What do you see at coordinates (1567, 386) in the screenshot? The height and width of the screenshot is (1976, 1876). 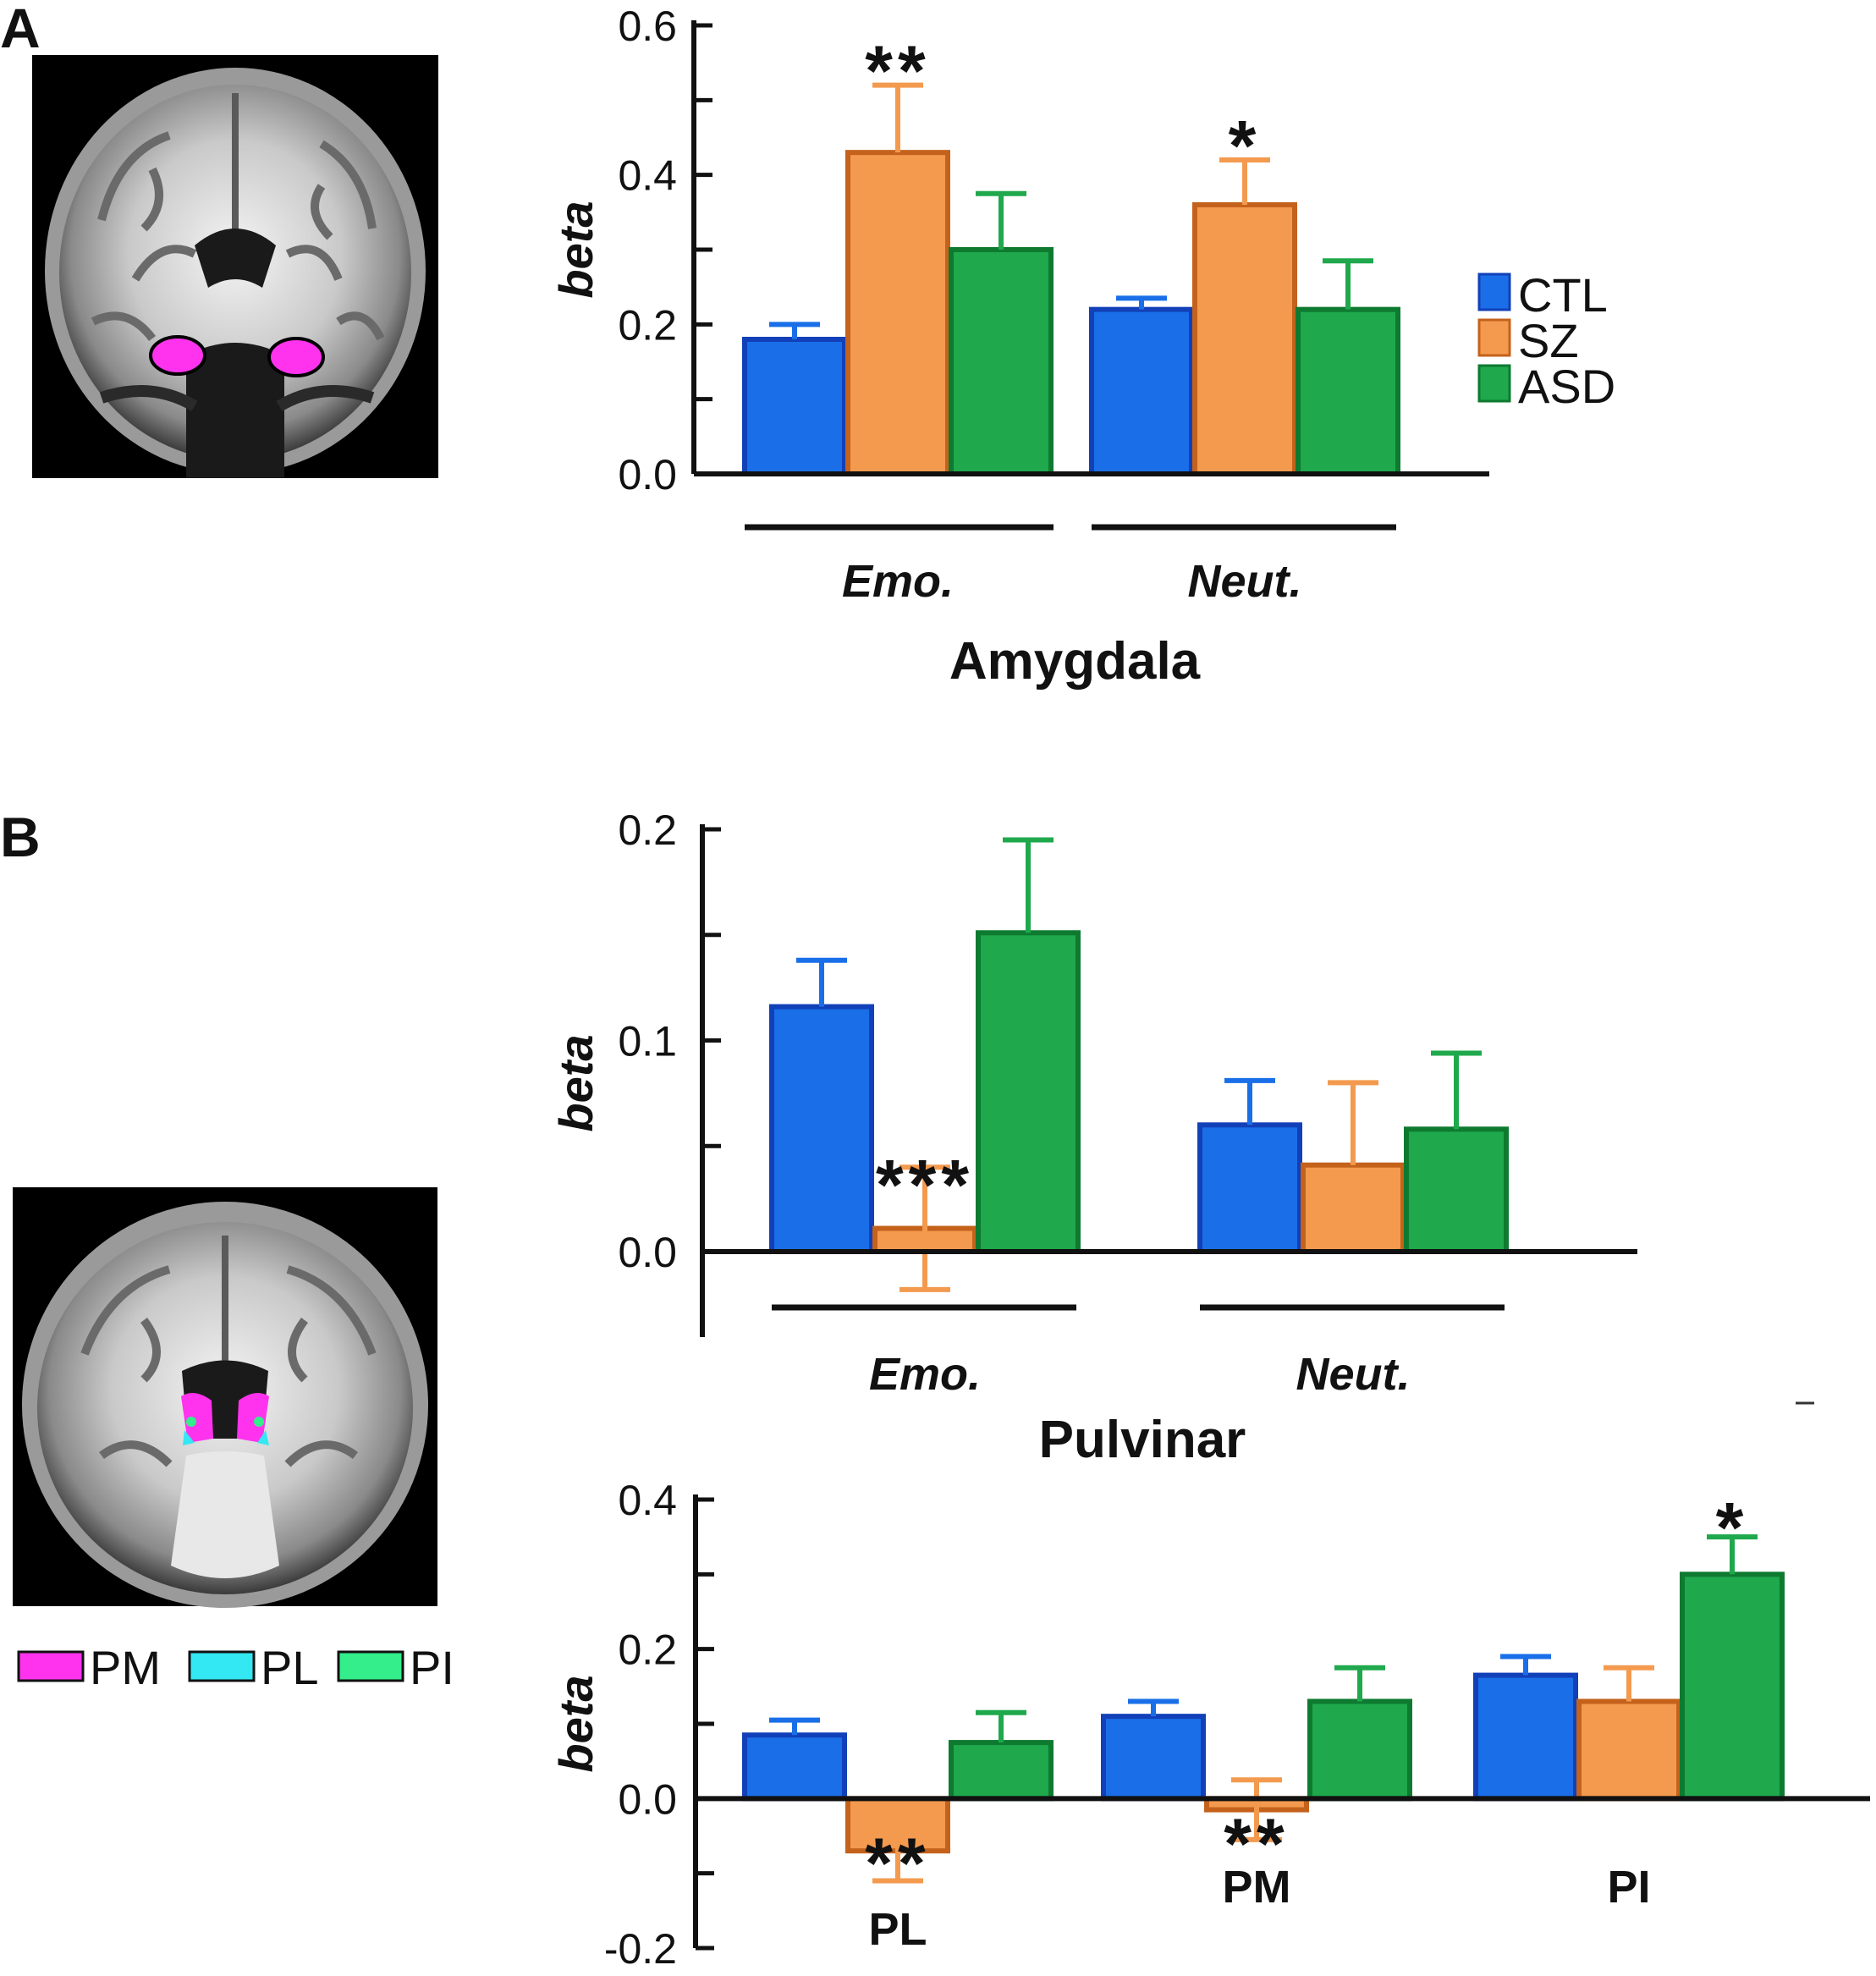 I see `legend-label-asd: ASD` at bounding box center [1567, 386].